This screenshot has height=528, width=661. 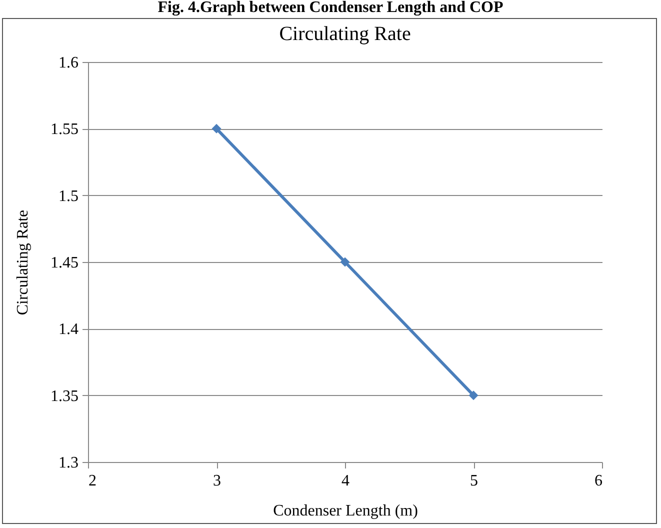 What do you see at coordinates (68, 329) in the screenshot?
I see `y-tick-label: 1.4` at bounding box center [68, 329].